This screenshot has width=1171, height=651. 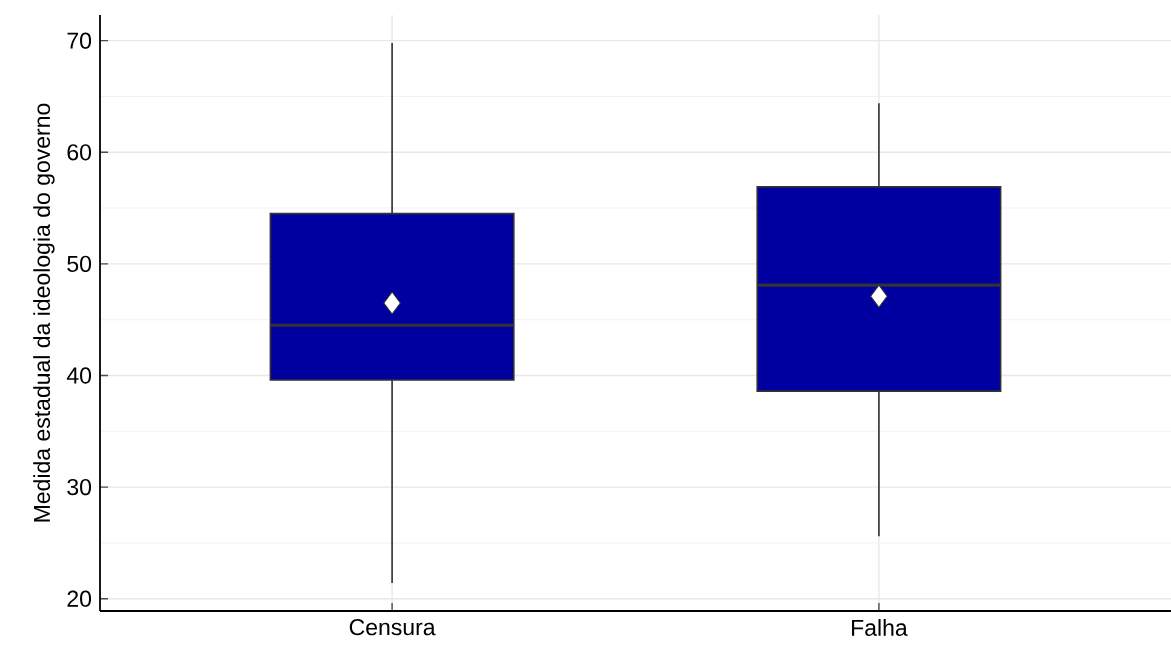 What do you see at coordinates (44, 312) in the screenshot?
I see `y-axis-title: Medida estadual da ideologia do governo` at bounding box center [44, 312].